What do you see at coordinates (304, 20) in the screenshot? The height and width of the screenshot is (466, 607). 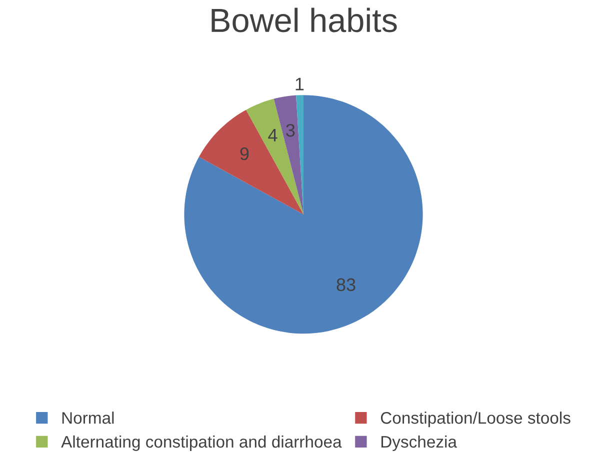 I see `chart-title: Bowel habits` at bounding box center [304, 20].